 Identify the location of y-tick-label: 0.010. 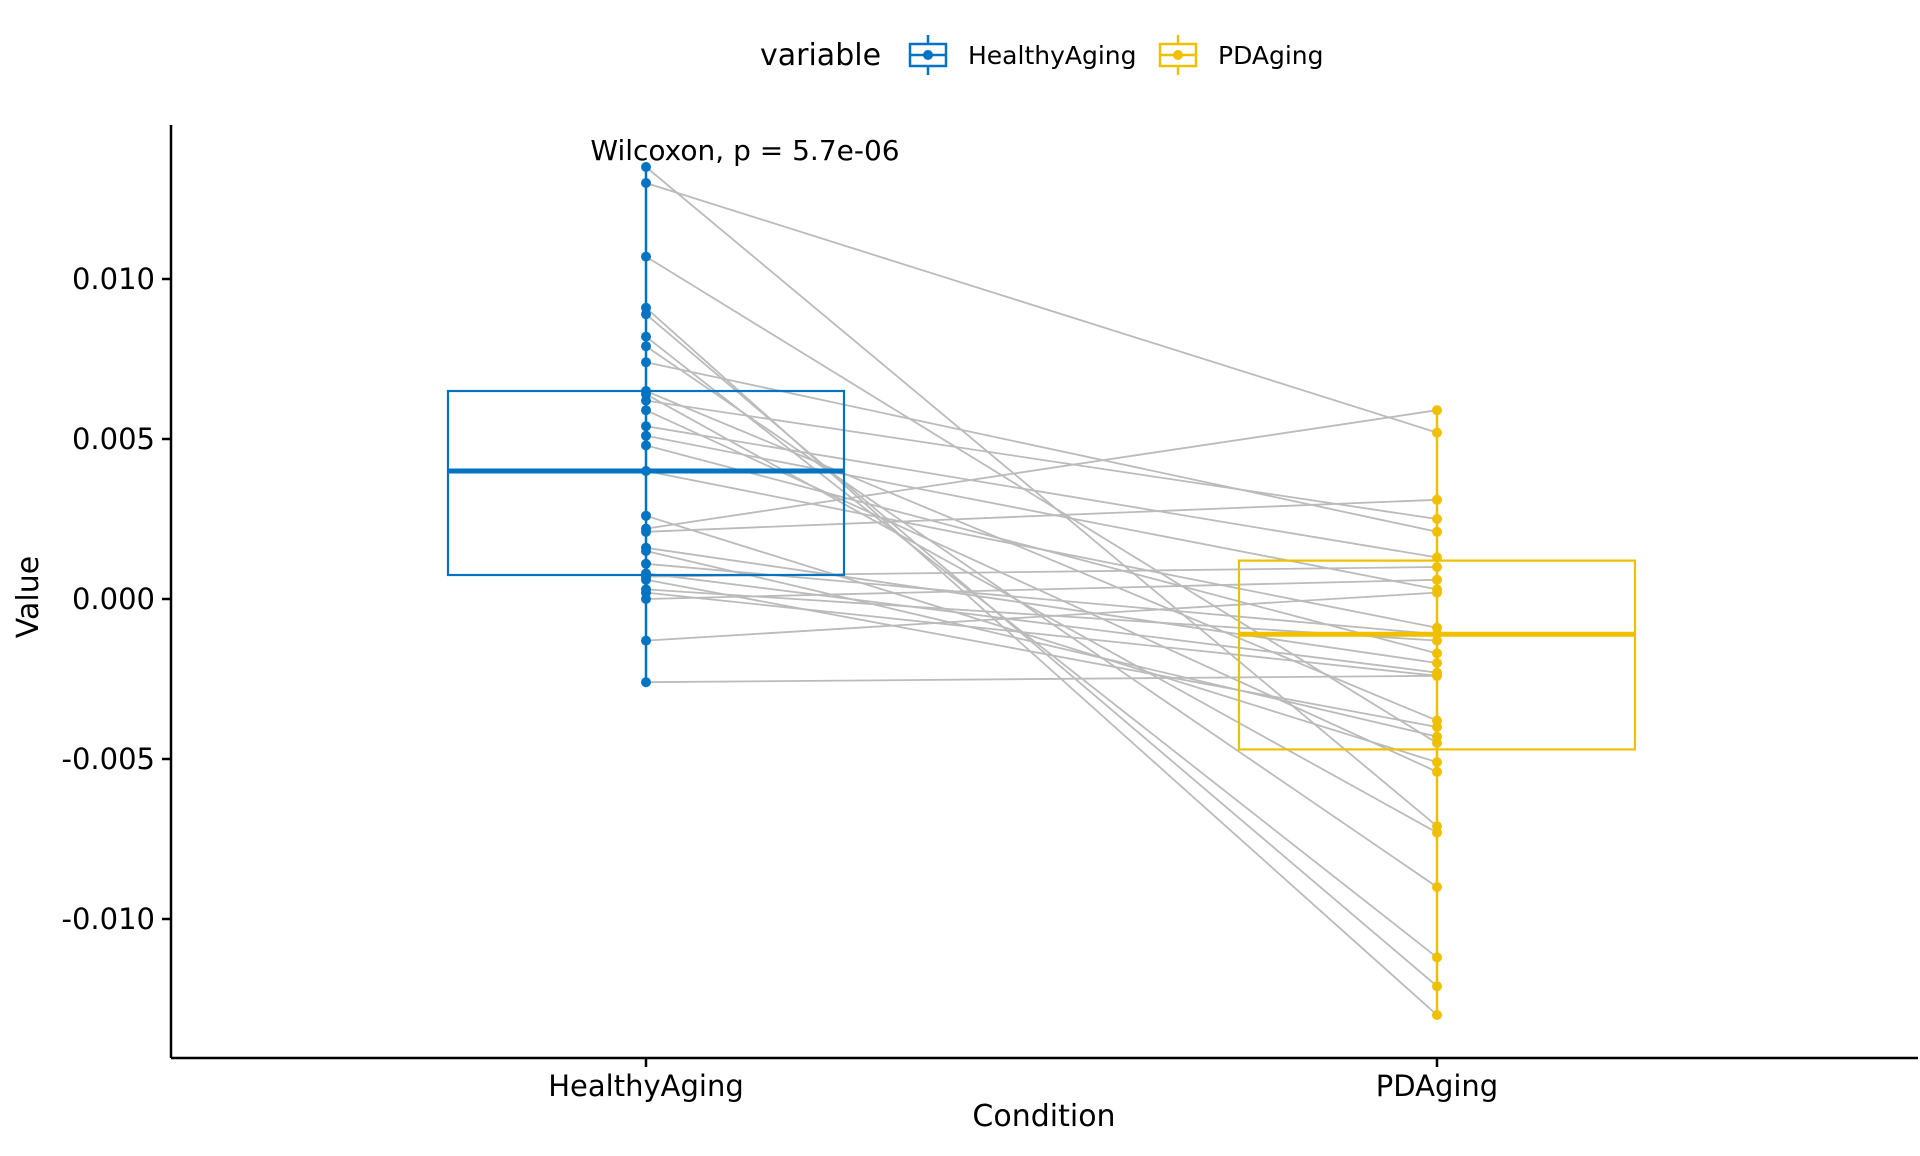
(113, 279).